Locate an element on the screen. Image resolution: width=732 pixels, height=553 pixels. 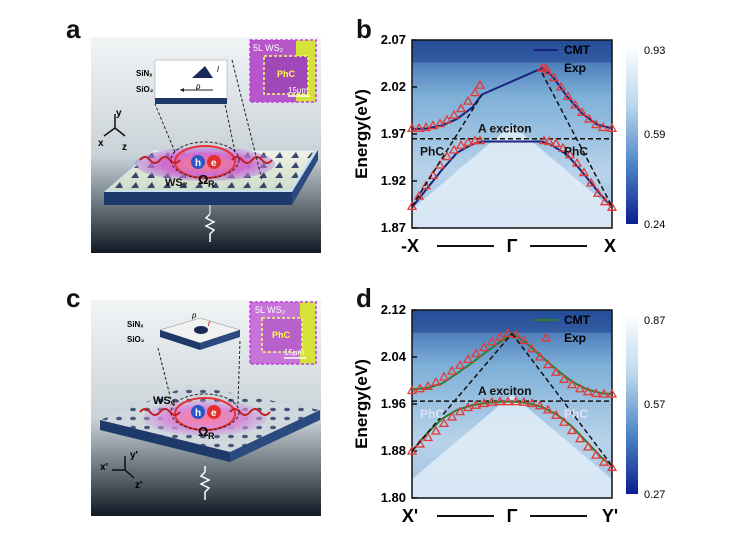
legend-exp-label-b: Exp is located at coordinates (575, 68).